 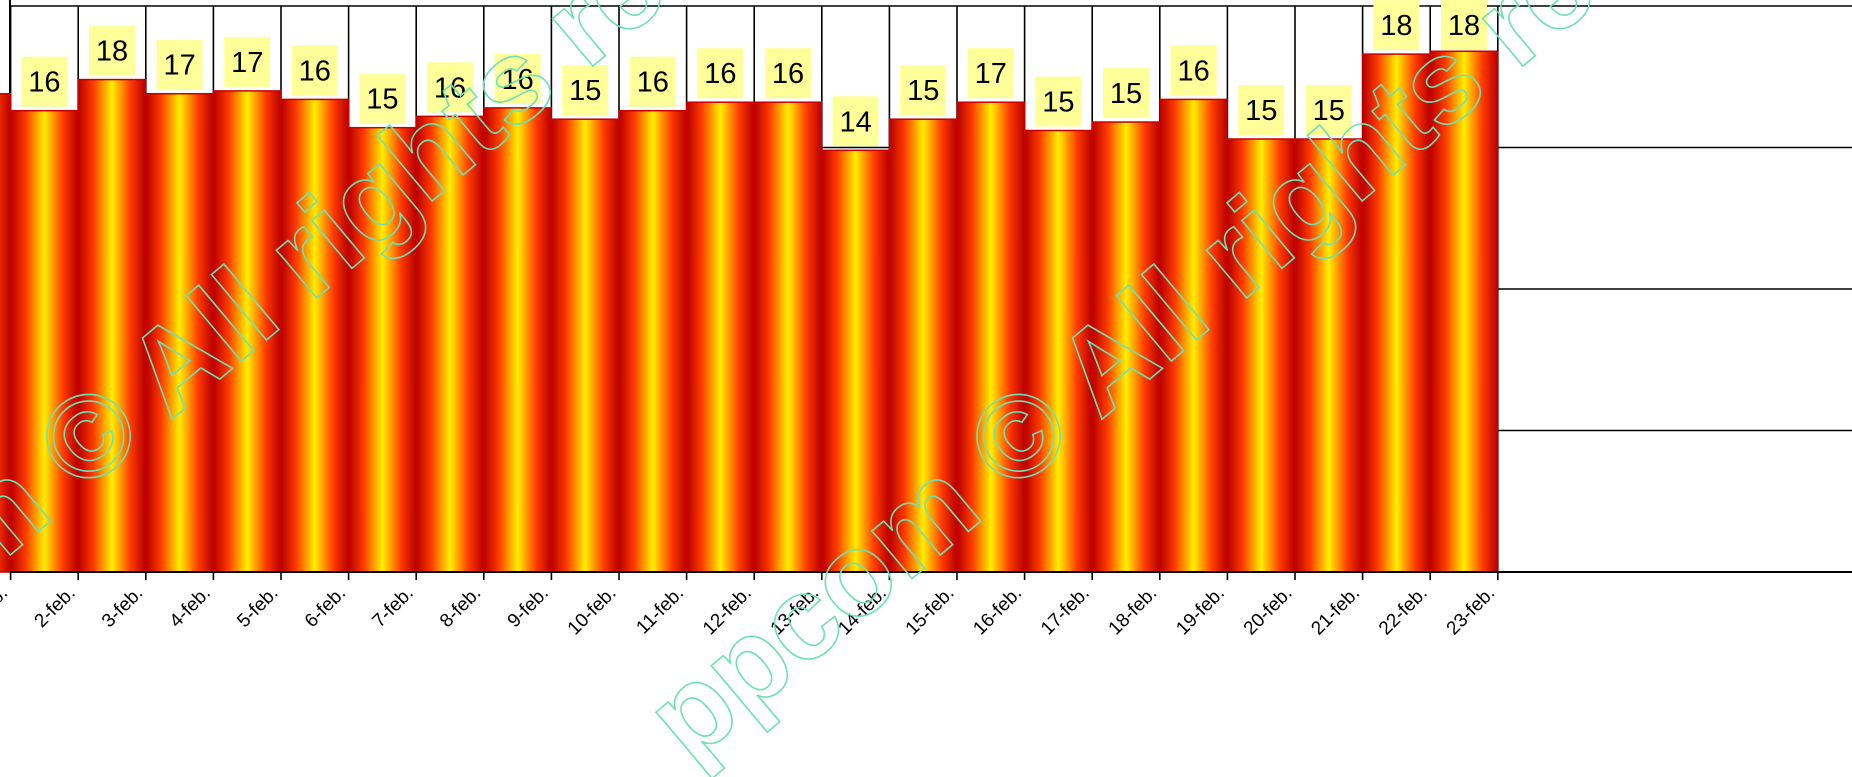 What do you see at coordinates (1126, 347) in the screenshot?
I see `bar-18-feb.` at bounding box center [1126, 347].